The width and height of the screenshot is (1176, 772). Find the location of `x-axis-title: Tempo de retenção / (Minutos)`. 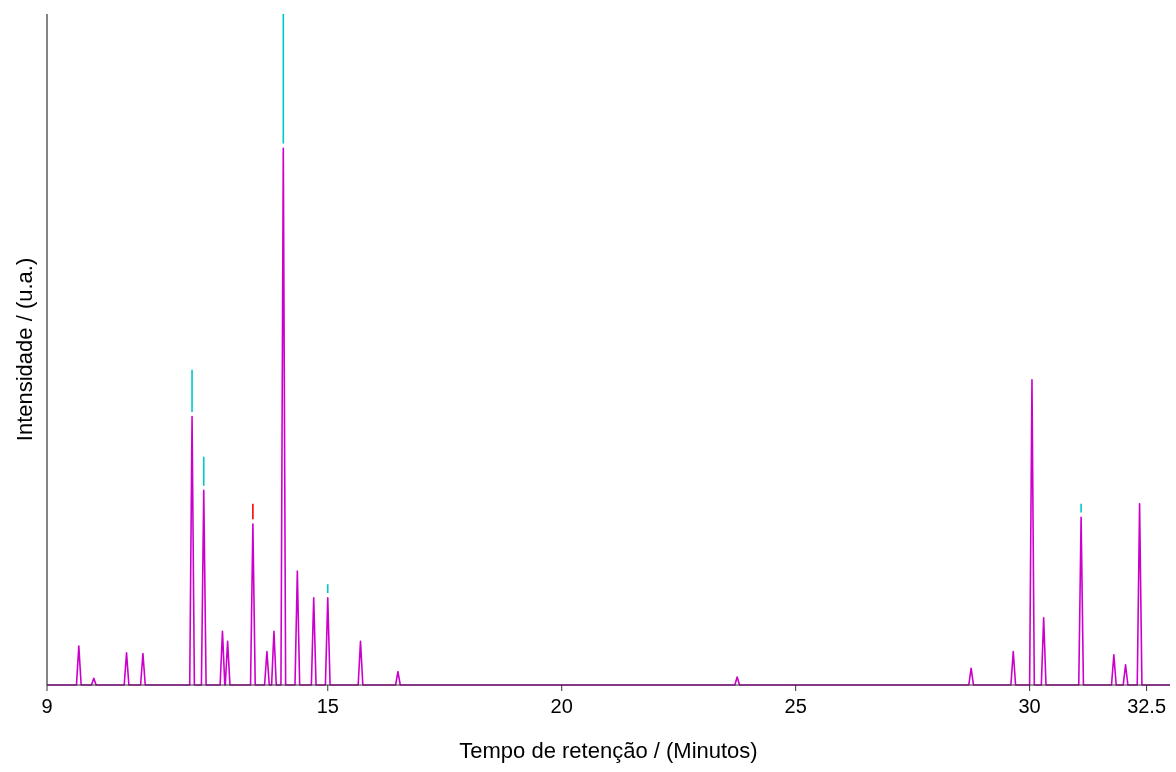

x-axis-title: Tempo de retenção / (Minutos) is located at coordinates (608, 750).